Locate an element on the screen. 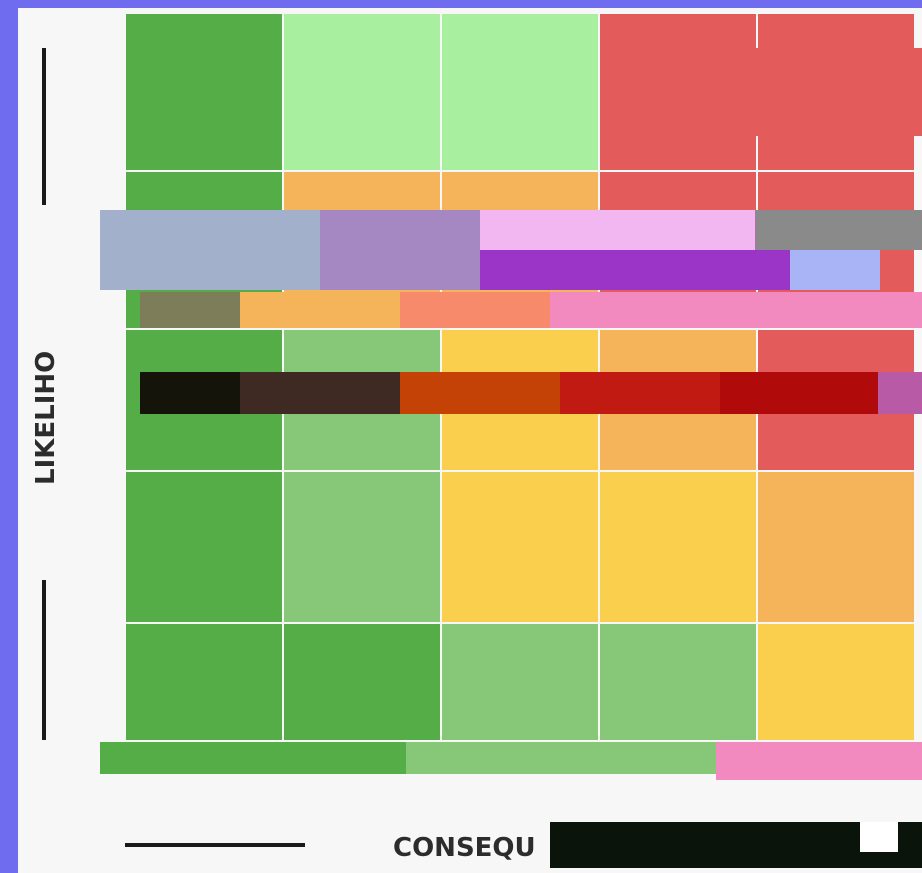 The image size is (922, 873). y-axis-label: LIKELIHO is located at coordinates (46, 418).